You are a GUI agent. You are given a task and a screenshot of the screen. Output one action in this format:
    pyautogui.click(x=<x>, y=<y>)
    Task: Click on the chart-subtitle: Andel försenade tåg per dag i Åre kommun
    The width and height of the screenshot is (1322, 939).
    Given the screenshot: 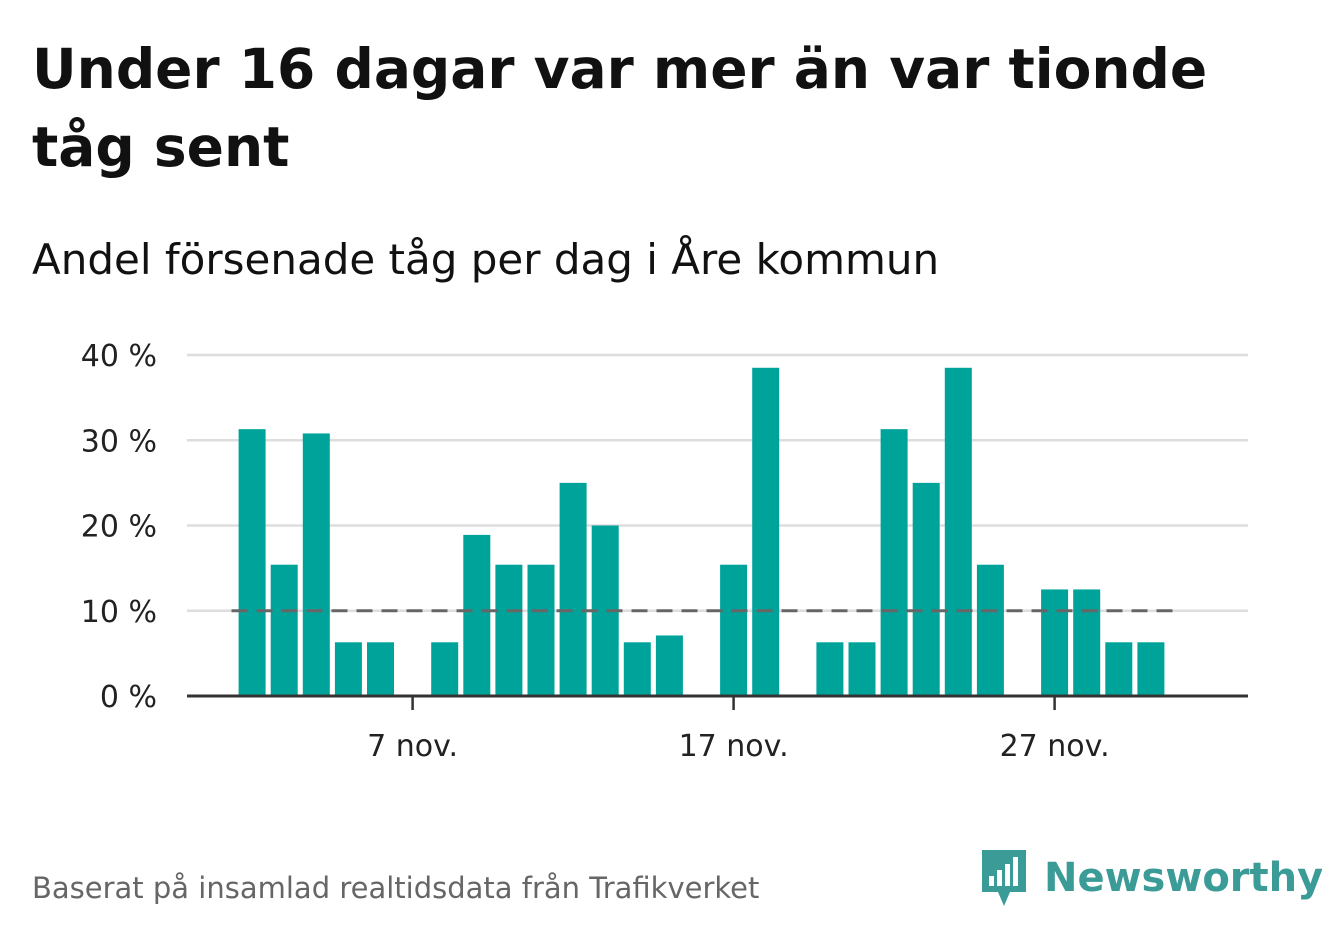 What is the action you would take?
    pyautogui.click(x=486, y=259)
    